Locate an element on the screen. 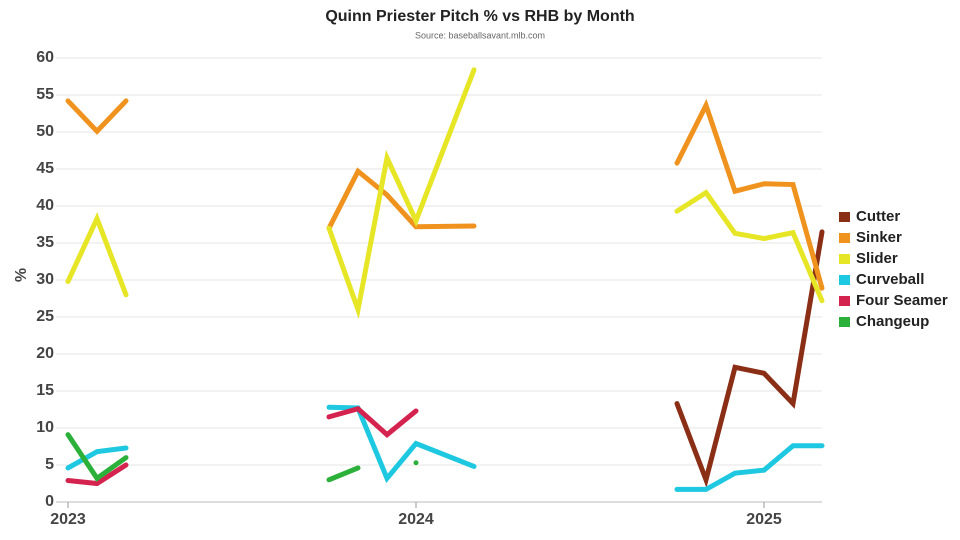 This screenshot has width=960, height=540. y-tick-label: 5 is located at coordinates (49, 464).